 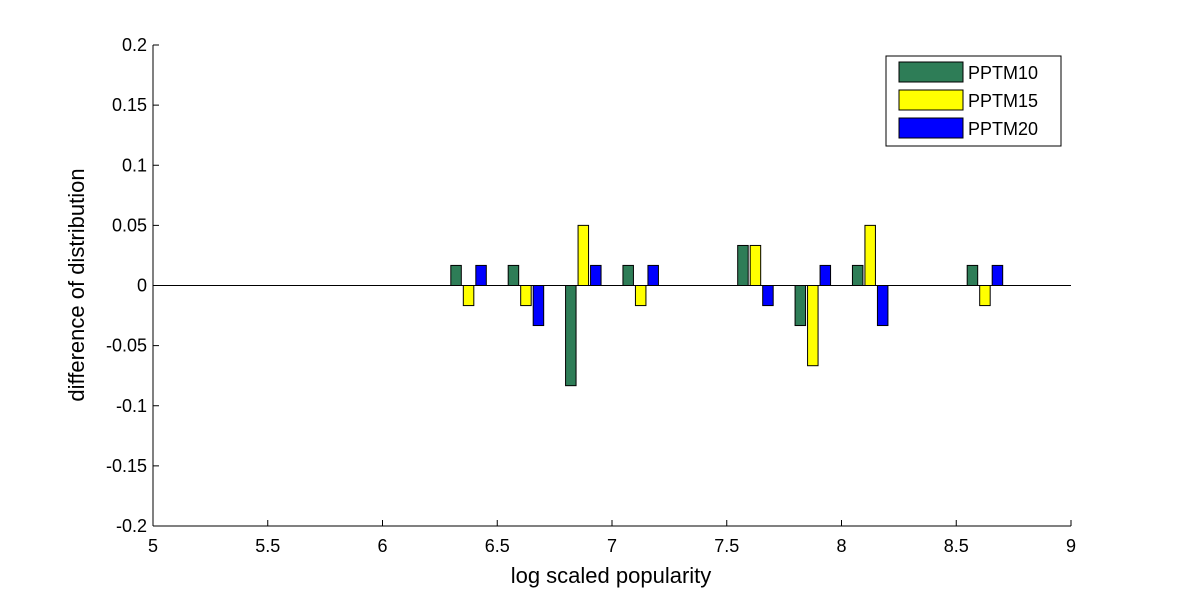 I want to click on x-tick-label: 7, so click(x=612, y=546).